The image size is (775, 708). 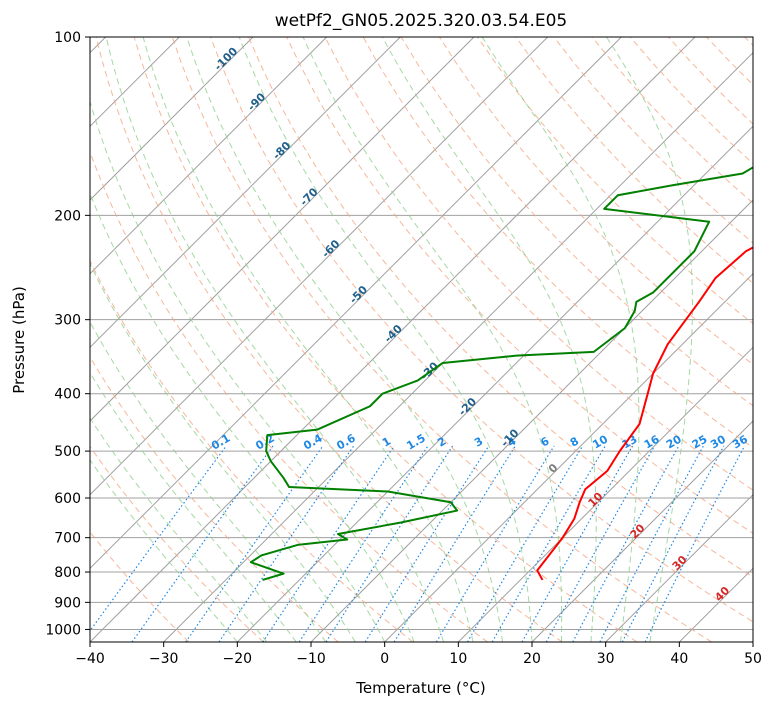 What do you see at coordinates (67, 216) in the screenshot?
I see `y-tick-label: 200` at bounding box center [67, 216].